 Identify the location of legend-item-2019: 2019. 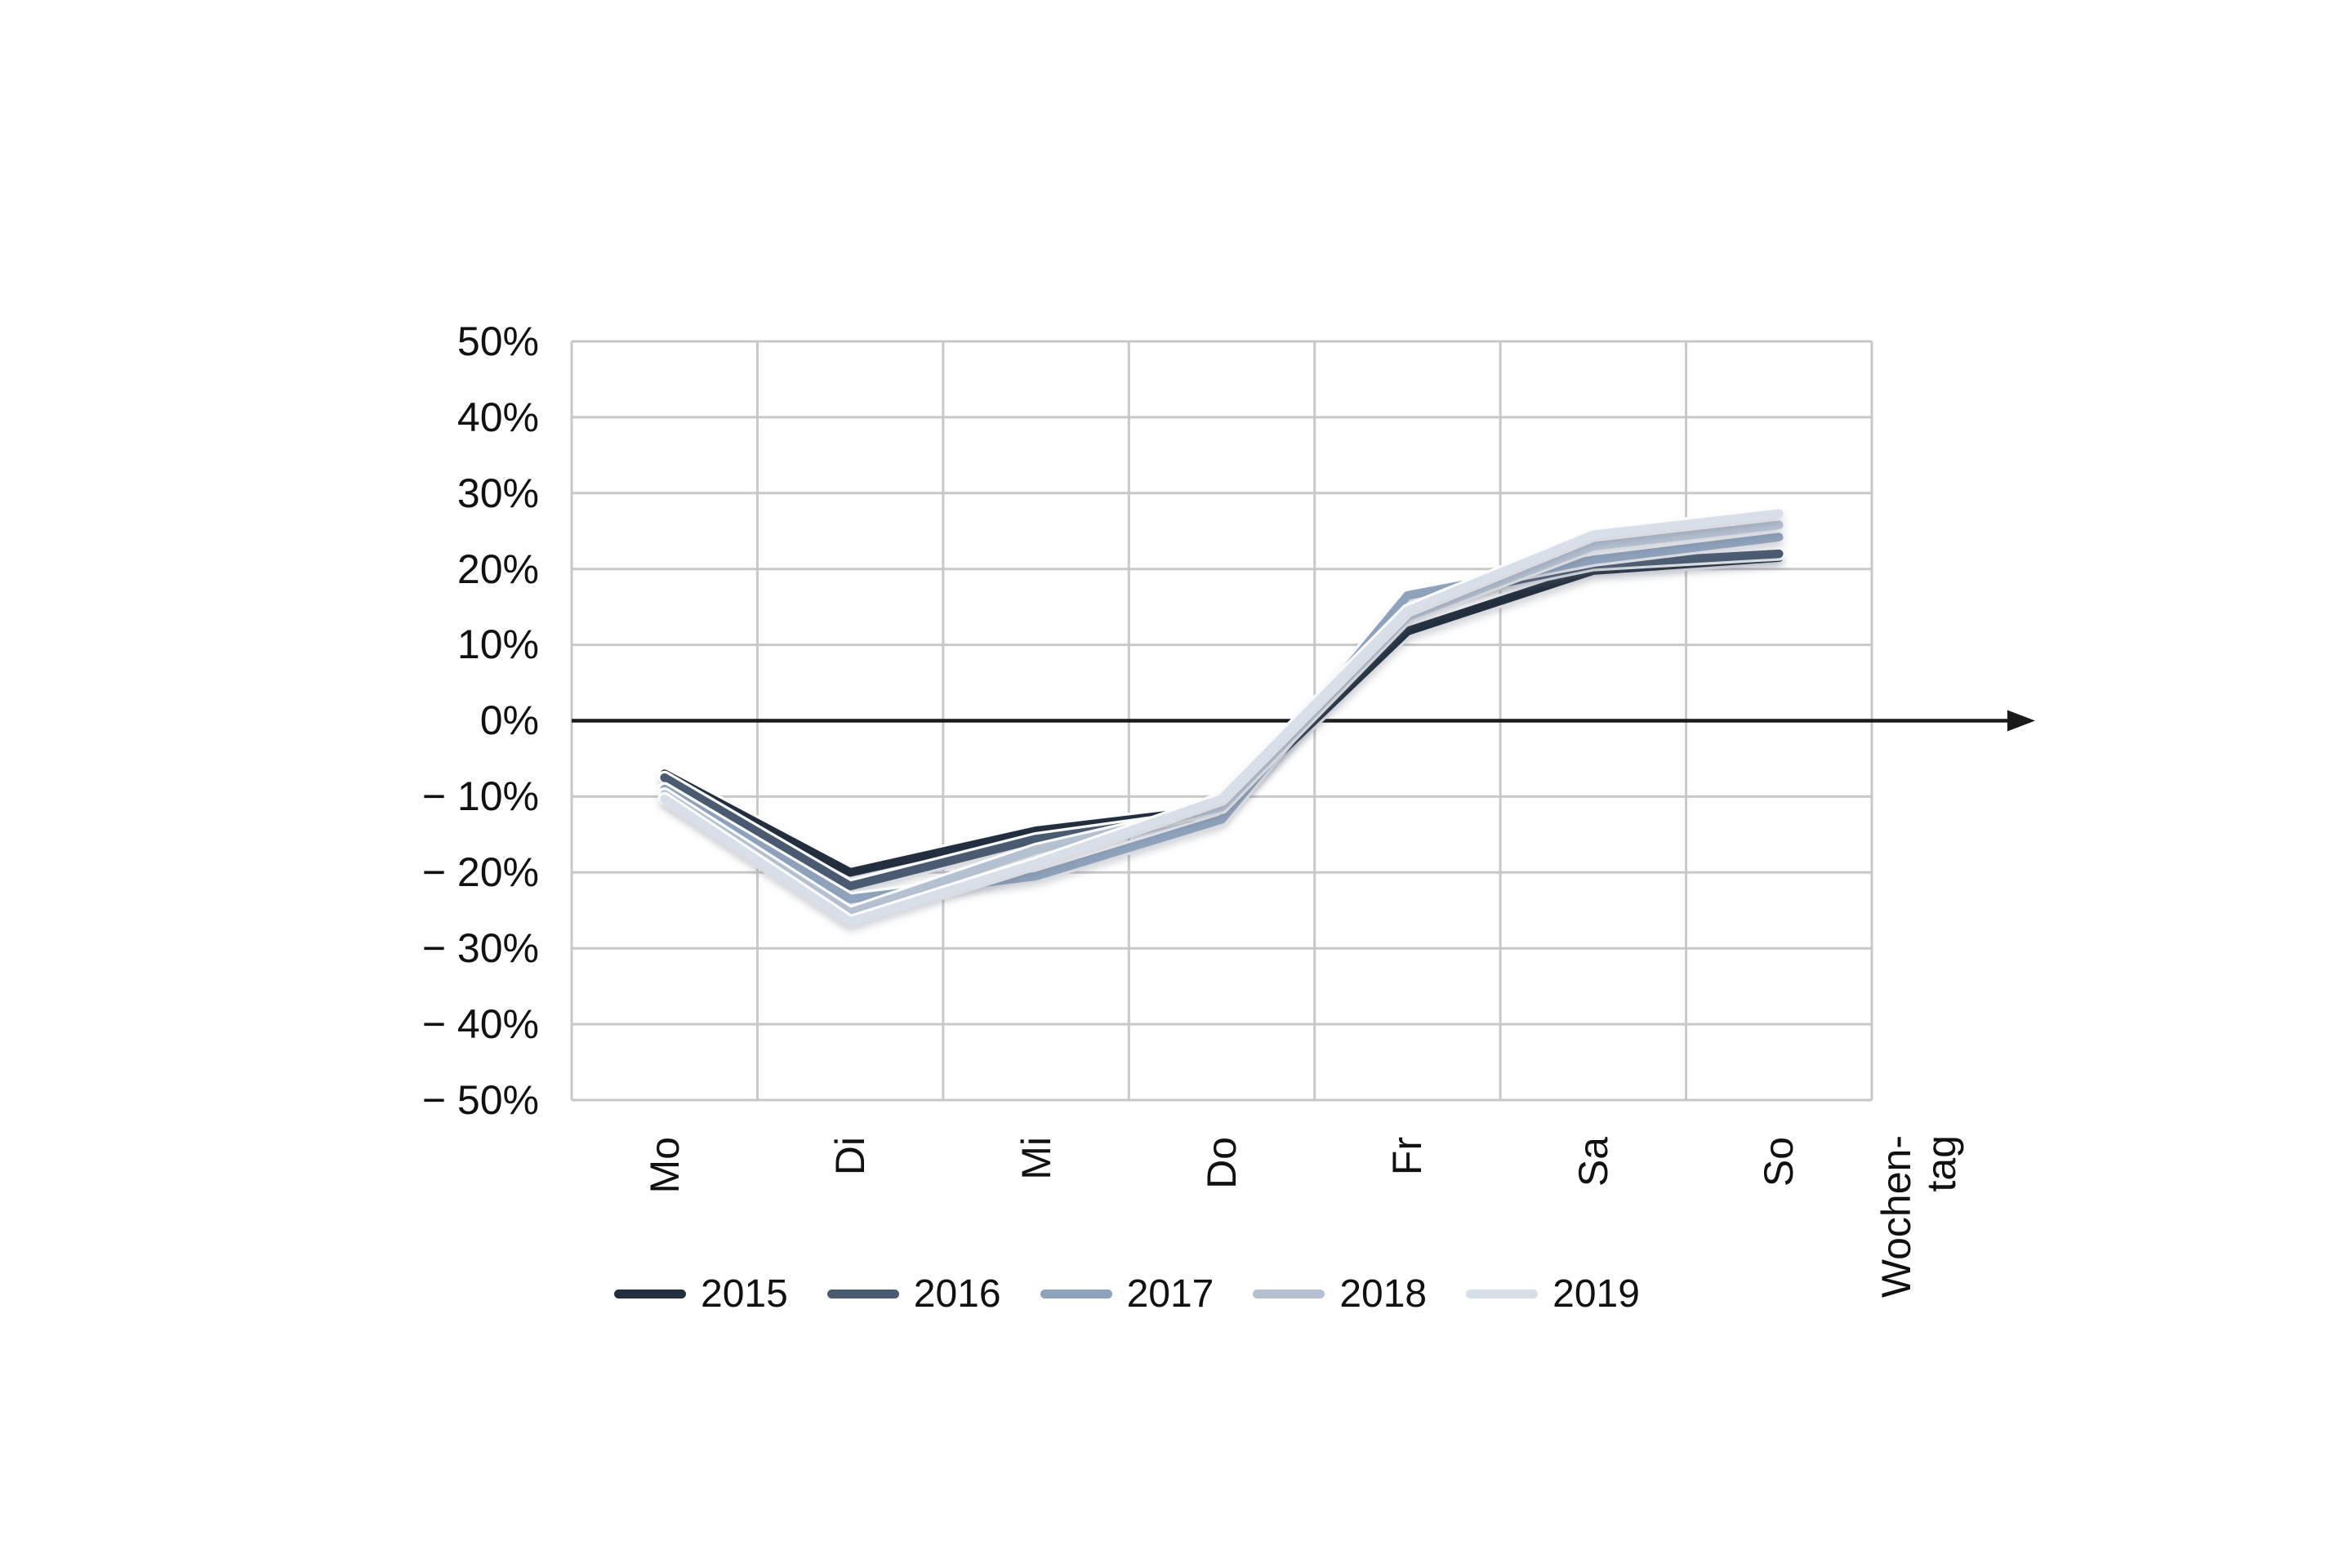
(1553, 1294).